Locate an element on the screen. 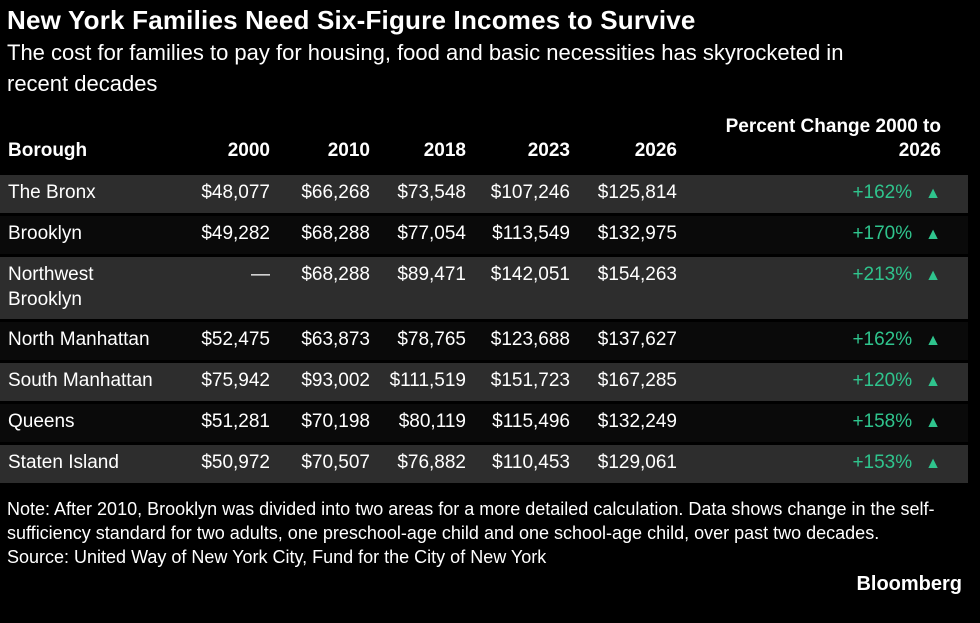 This screenshot has height=623, width=980. value-cell: $132,975 is located at coordinates (623, 234).